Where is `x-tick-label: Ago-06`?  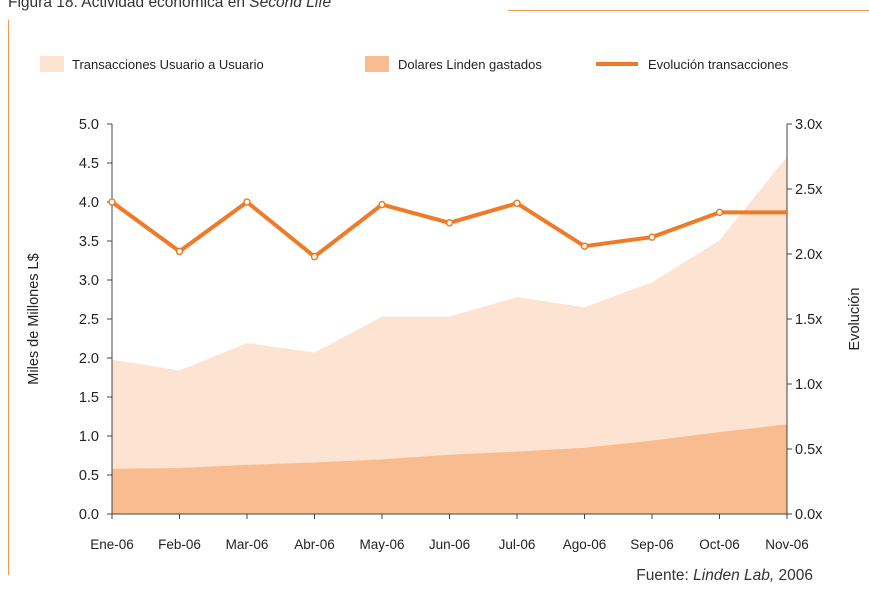
x-tick-label: Ago-06 is located at coordinates (585, 544).